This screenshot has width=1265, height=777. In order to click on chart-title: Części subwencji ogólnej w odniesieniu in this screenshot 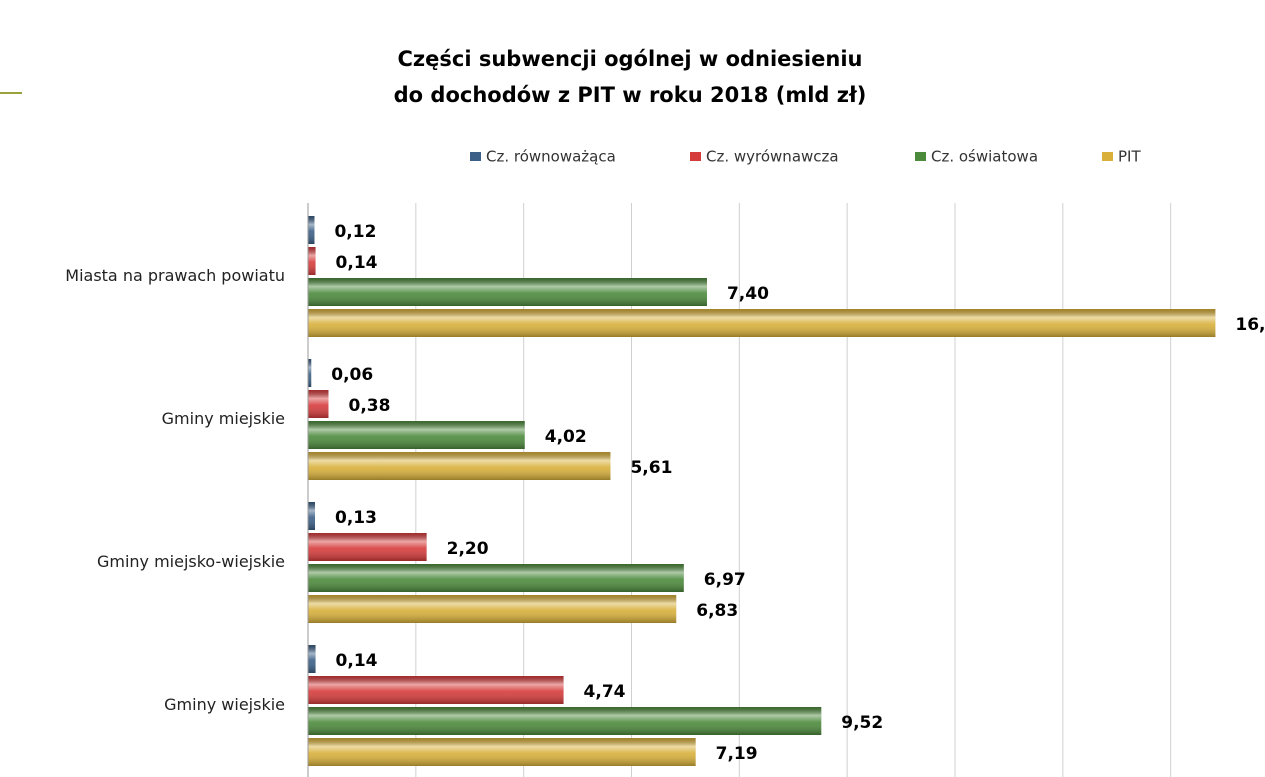, I will do `click(630, 59)`.